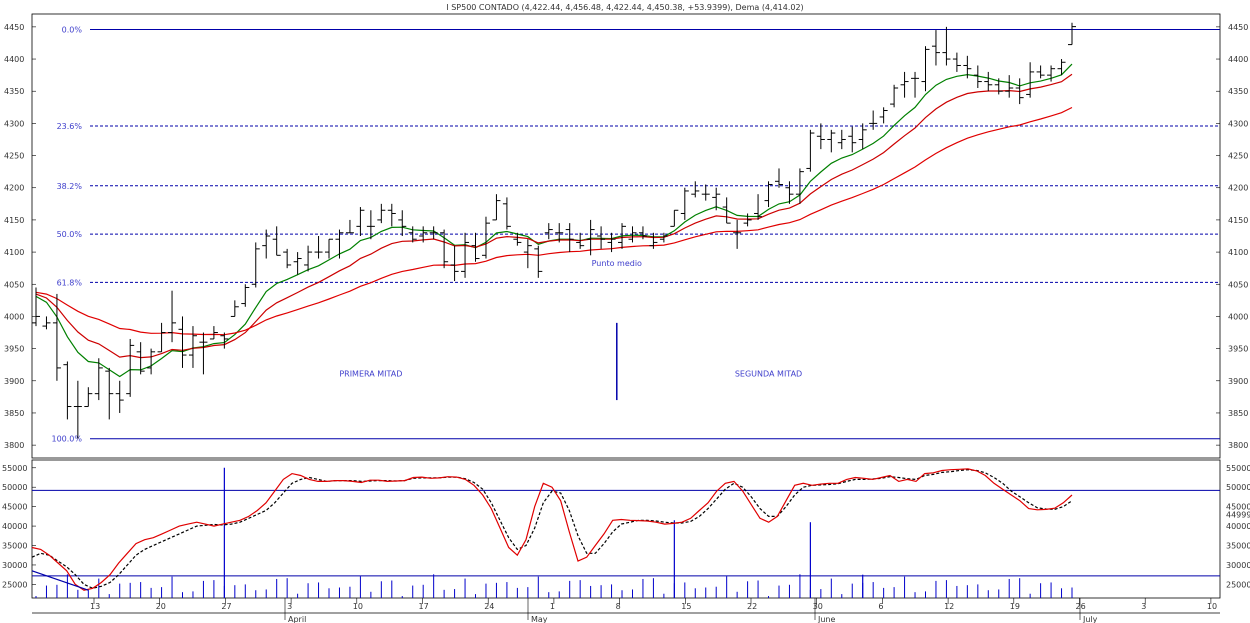 This screenshot has width=1250, height=623. I want to click on price-tick-label-right: 3950, so click(1238, 349).